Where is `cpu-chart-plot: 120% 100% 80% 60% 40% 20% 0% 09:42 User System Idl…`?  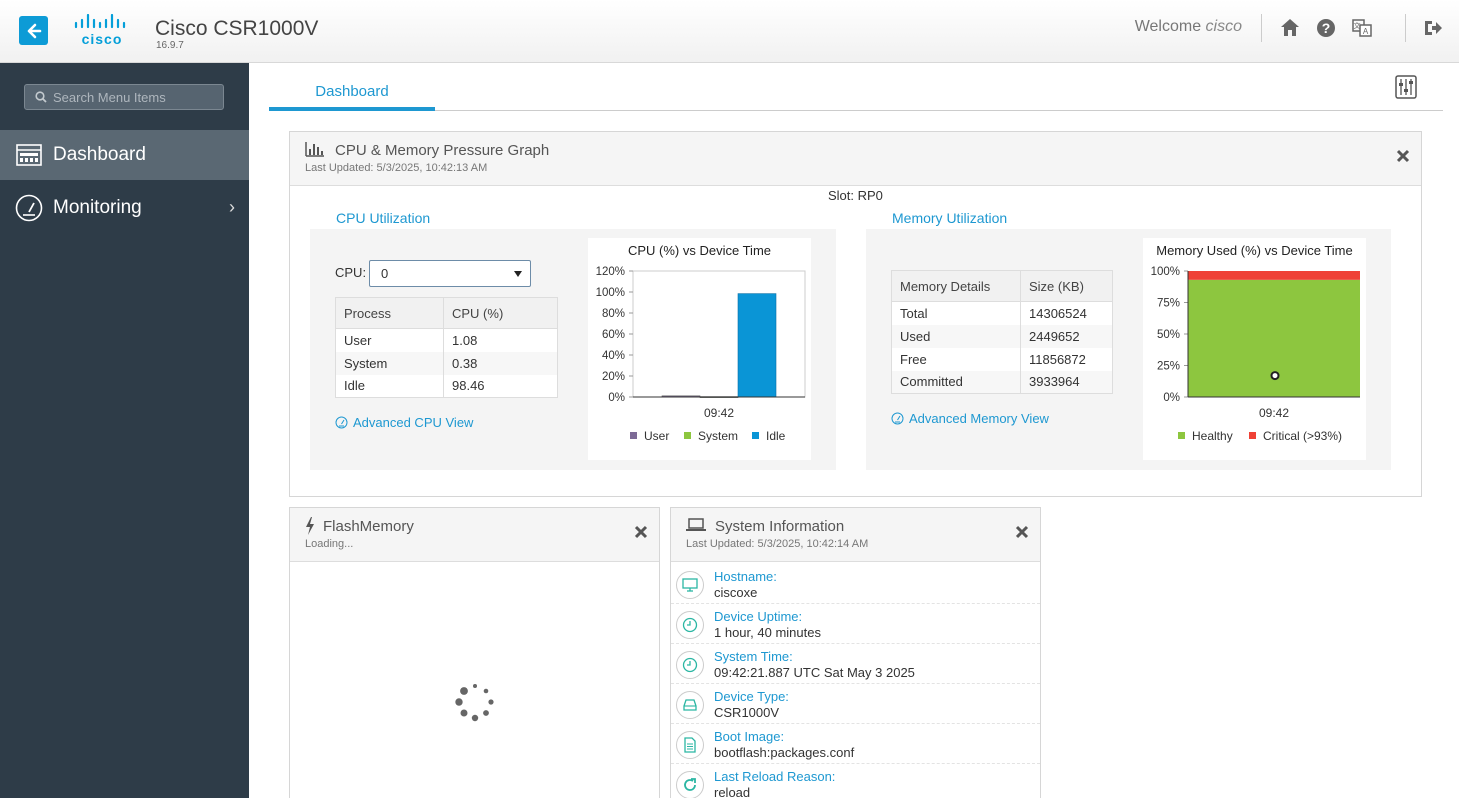 cpu-chart-plot: 120% 100% 80% 60% 40% 20% 0% 09:42 User System Idl… is located at coordinates (701, 354).